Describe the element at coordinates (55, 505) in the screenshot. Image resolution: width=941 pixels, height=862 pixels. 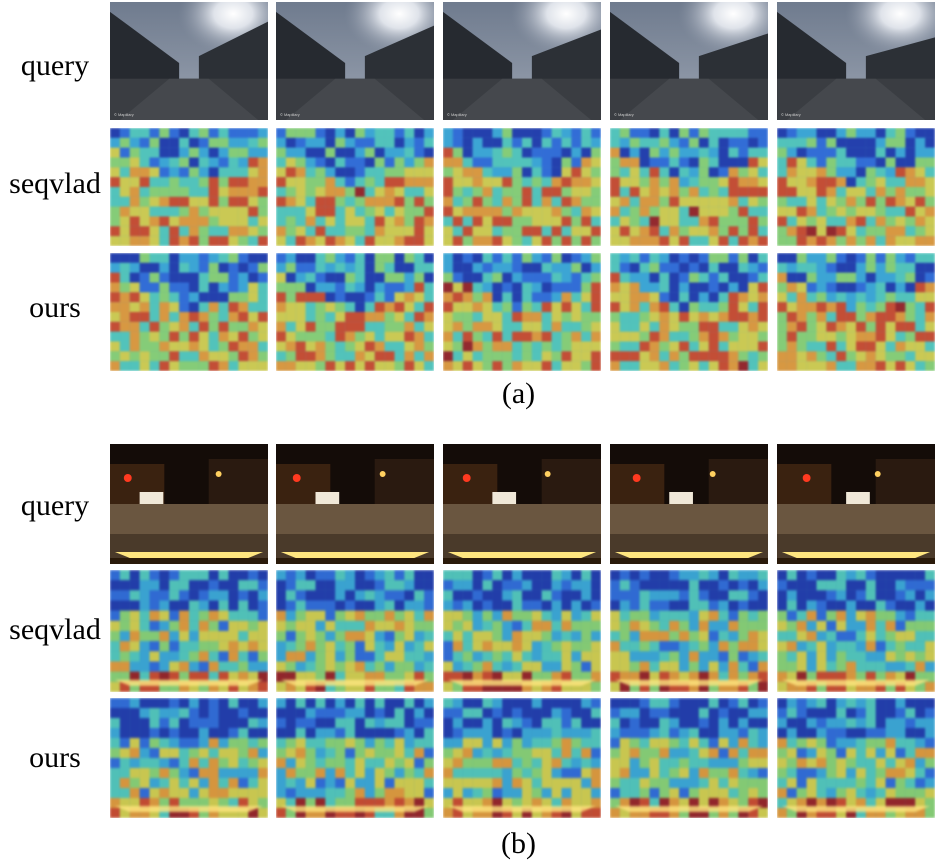
I see `panel-b-row-label-query: query` at that location.